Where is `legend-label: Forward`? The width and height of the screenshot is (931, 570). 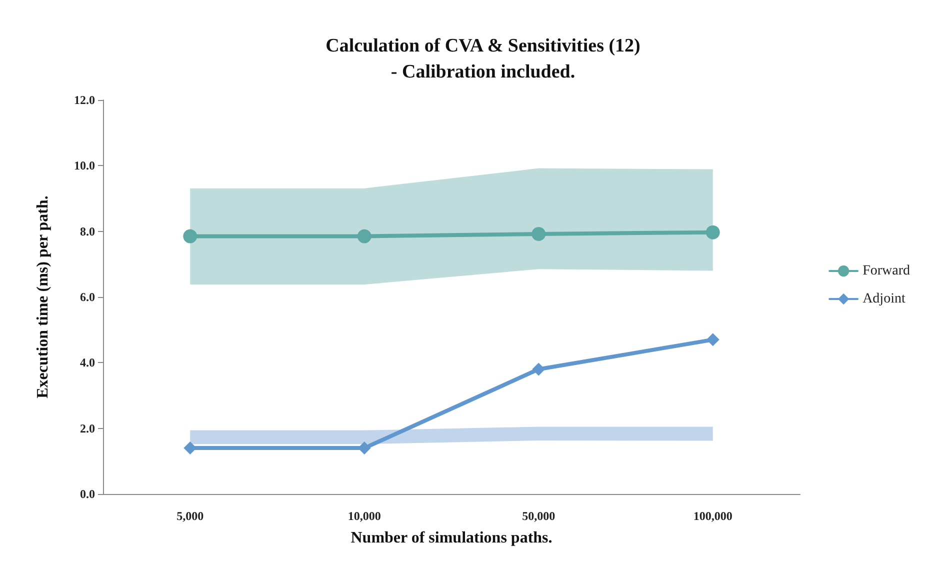 legend-label: Forward is located at coordinates (886, 271).